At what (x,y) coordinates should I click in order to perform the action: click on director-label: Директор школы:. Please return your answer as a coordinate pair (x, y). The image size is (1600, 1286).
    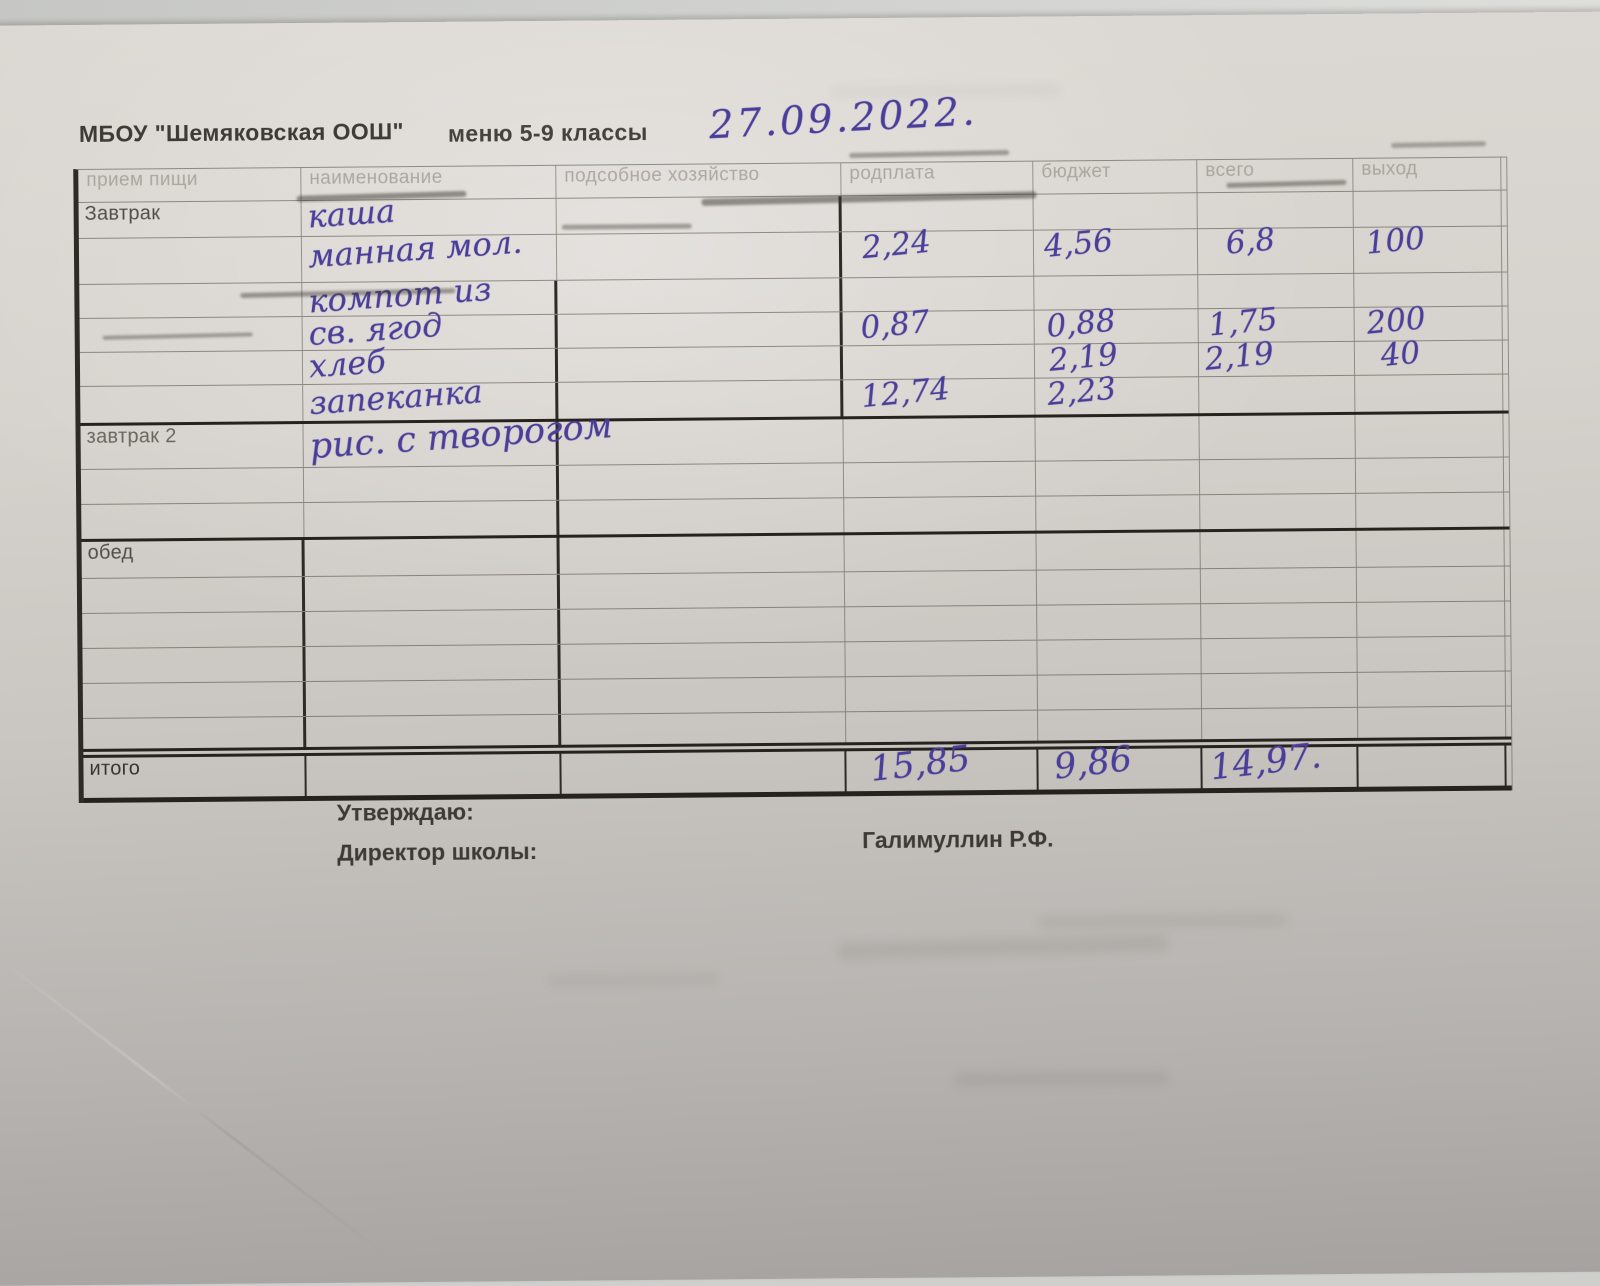
    Looking at the image, I should click on (437, 851).